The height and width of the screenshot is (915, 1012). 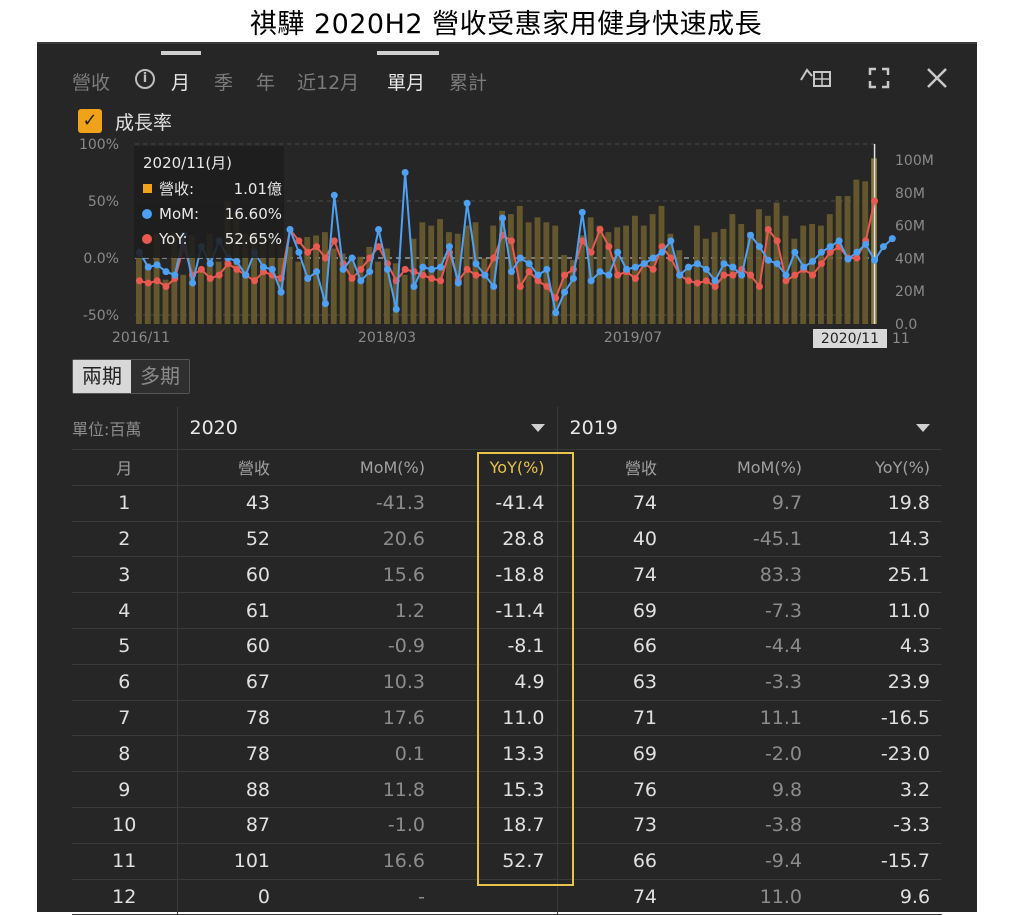 What do you see at coordinates (879, 81) in the screenshot?
I see `fullscreen-icon` at bounding box center [879, 81].